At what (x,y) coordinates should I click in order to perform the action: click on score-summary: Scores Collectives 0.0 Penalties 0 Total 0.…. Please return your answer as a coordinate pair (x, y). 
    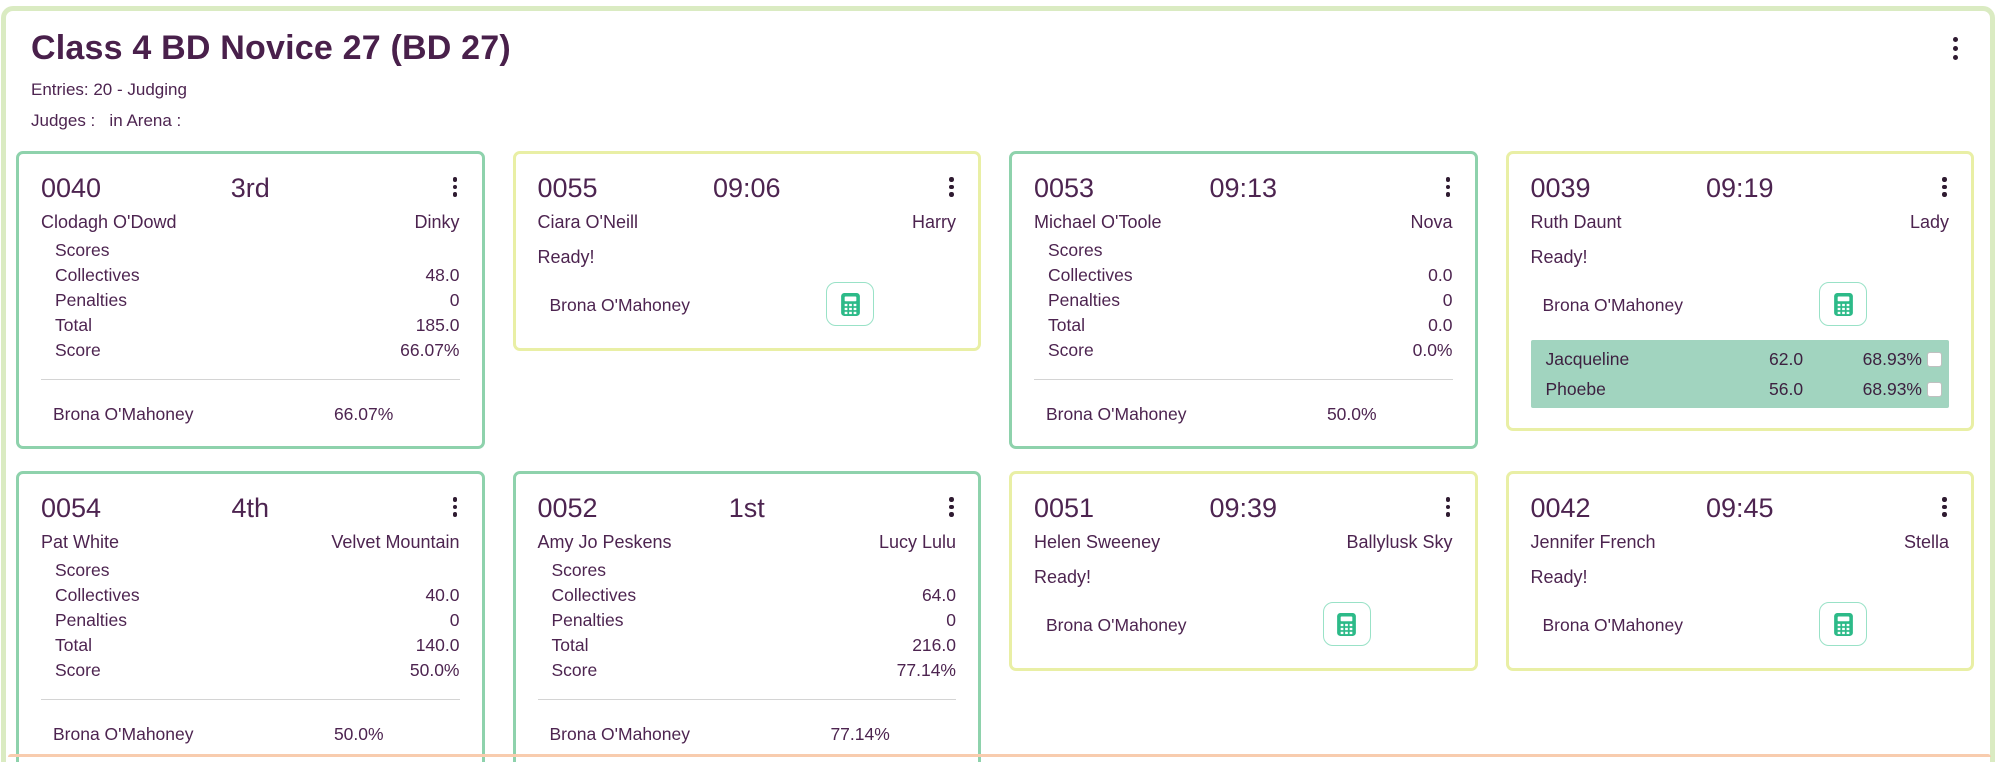
    Looking at the image, I should click on (1243, 300).